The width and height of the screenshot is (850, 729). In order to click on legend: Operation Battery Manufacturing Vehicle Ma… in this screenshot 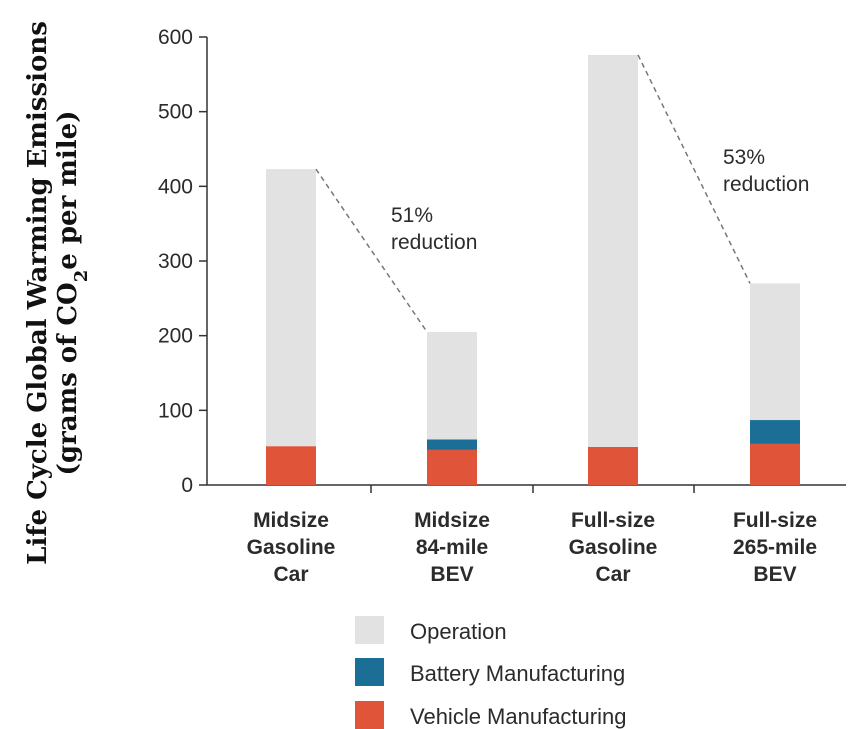, I will do `click(490, 672)`.